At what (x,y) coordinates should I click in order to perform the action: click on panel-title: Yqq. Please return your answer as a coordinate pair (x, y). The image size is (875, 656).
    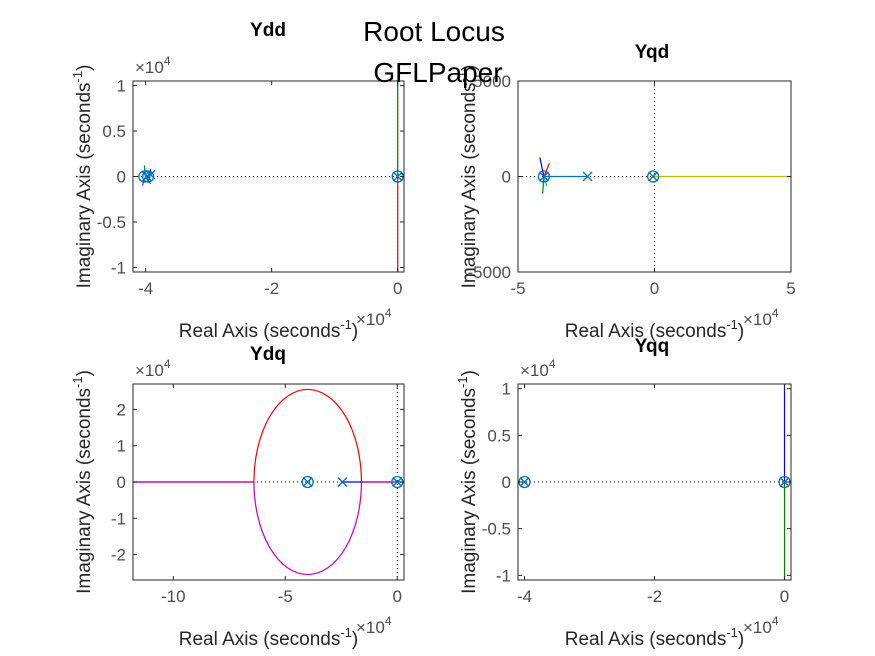
    Looking at the image, I should click on (652, 346).